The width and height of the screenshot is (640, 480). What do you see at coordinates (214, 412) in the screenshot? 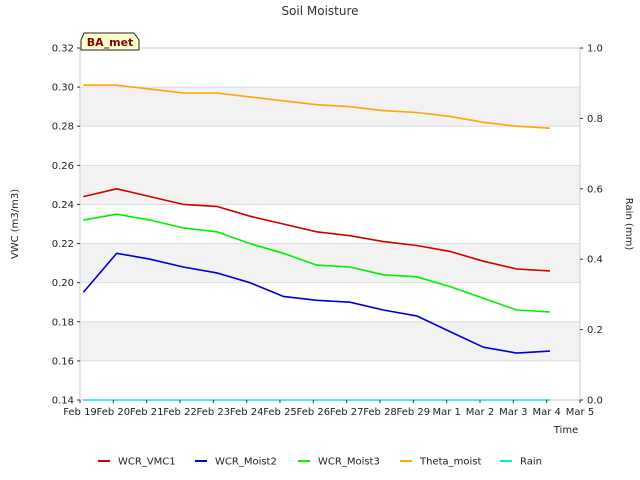
I see `x-tick-label: Feb 23` at bounding box center [214, 412].